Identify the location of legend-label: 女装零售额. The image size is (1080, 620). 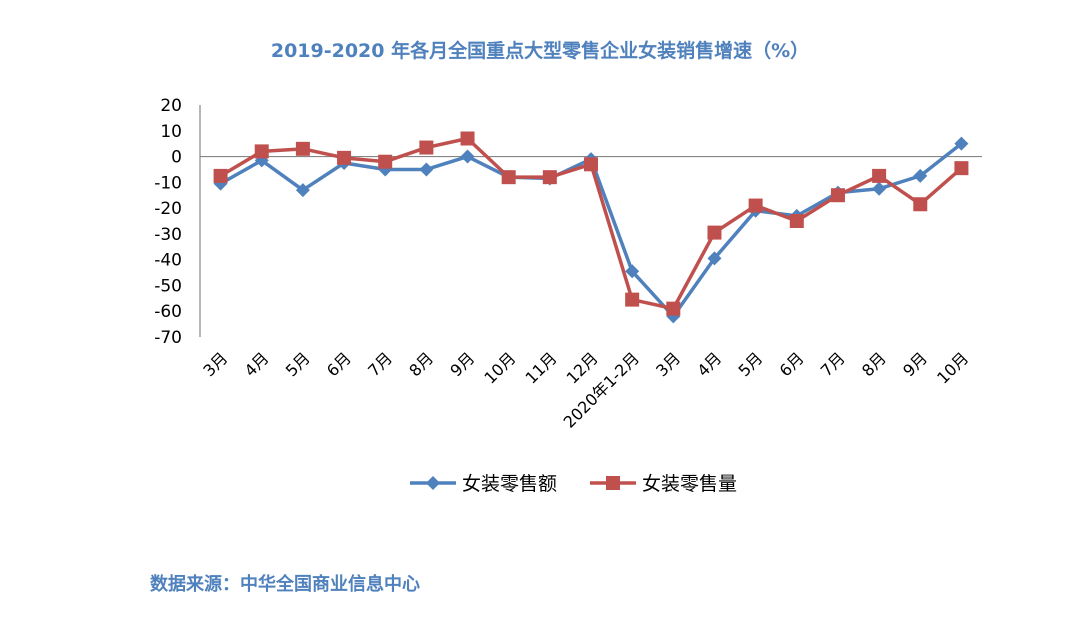
(509, 484).